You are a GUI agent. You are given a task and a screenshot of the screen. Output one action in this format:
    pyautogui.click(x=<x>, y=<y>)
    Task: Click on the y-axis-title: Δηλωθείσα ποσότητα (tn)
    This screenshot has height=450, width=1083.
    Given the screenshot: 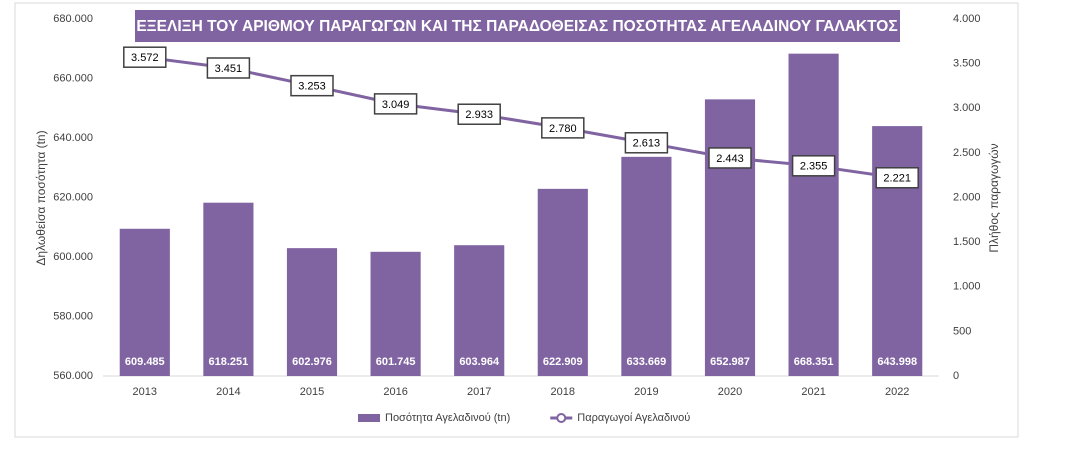 What is the action you would take?
    pyautogui.click(x=41, y=197)
    